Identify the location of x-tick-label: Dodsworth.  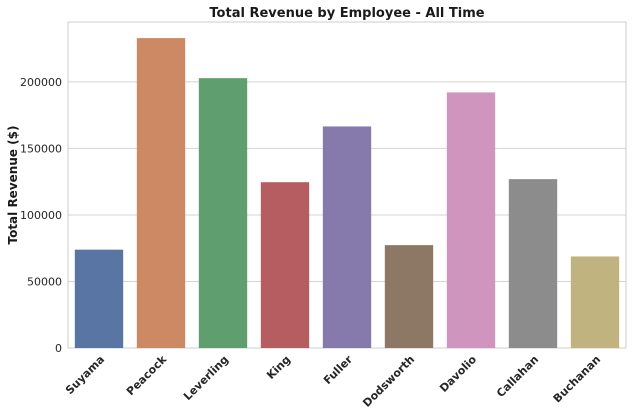
(388, 381).